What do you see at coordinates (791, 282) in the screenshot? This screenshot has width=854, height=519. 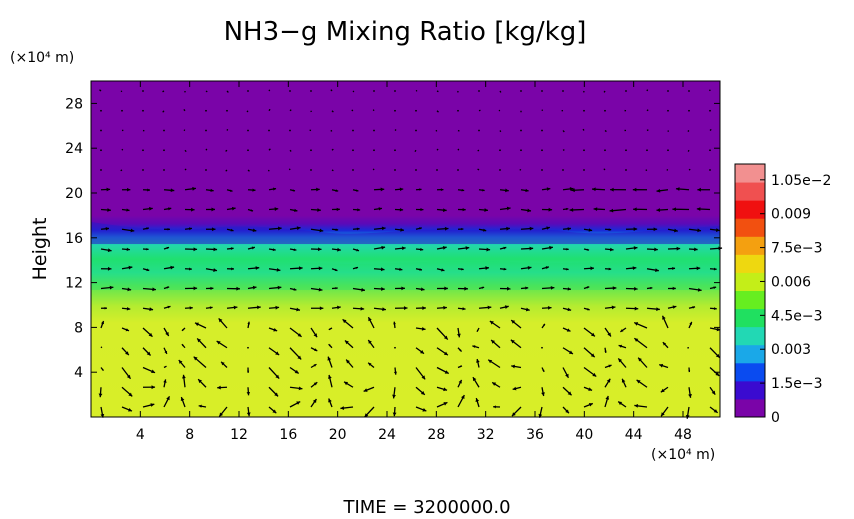 I see `colorbar-label: 0.006` at bounding box center [791, 282].